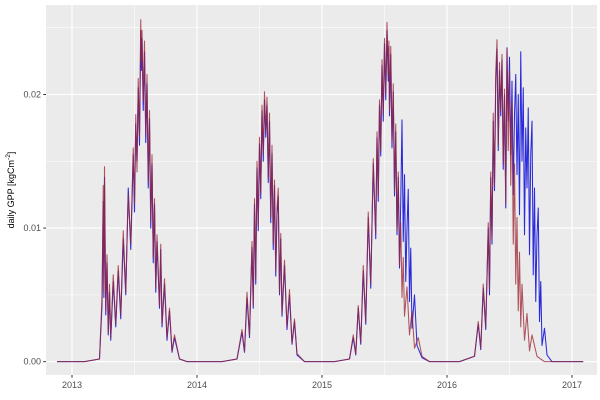 The height and width of the screenshot is (400, 600). What do you see at coordinates (11, 194) in the screenshot?
I see `y-axis-title-text: daily GPP [kgCm` at bounding box center [11, 194].